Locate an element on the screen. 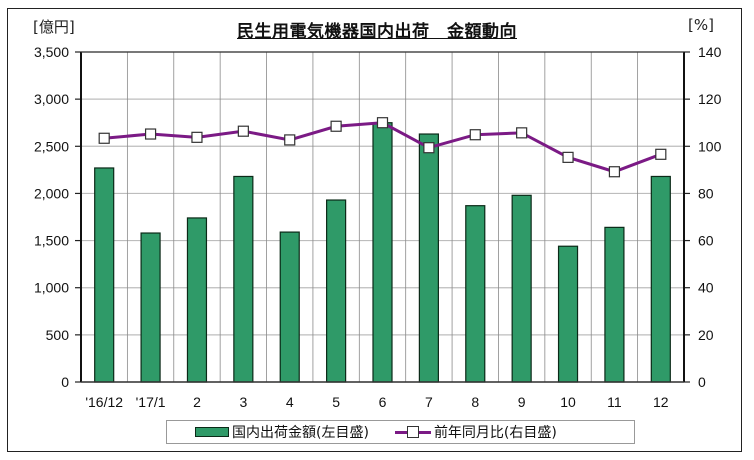 This screenshot has height=460, width=754. x-tick-label: 4 is located at coordinates (290, 402).